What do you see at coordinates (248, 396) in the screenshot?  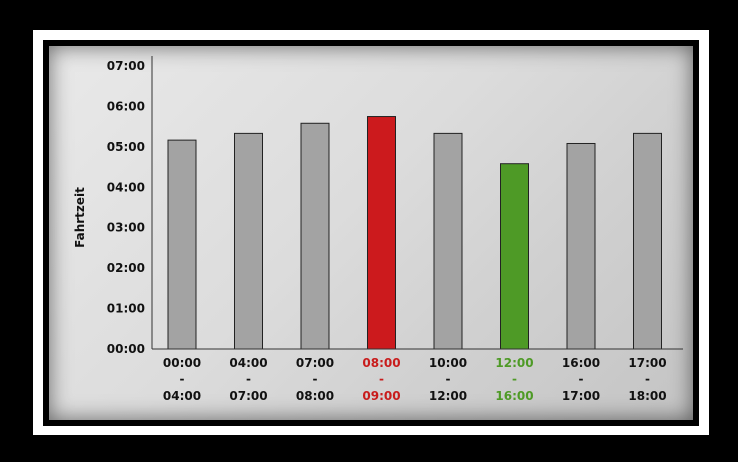 I see `x-tick-label-end: 07:00` at bounding box center [248, 396].